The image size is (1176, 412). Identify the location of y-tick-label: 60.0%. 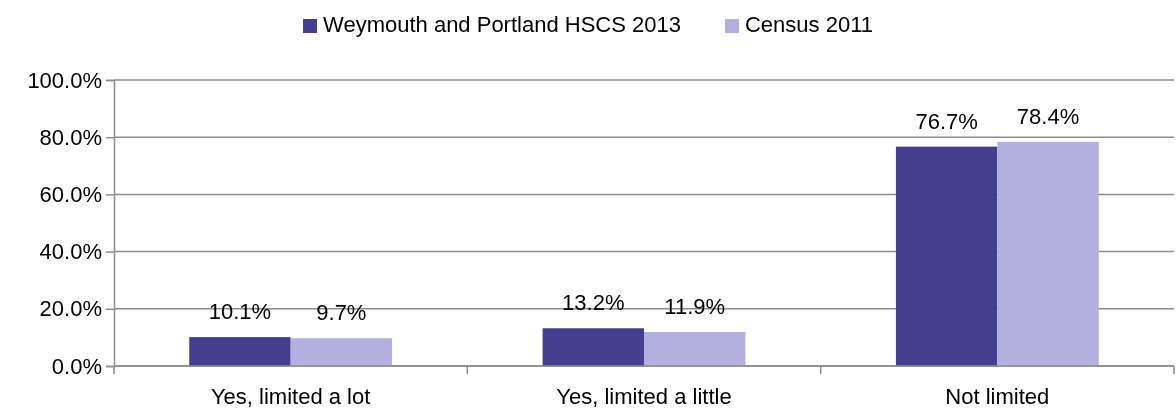
(70, 194).